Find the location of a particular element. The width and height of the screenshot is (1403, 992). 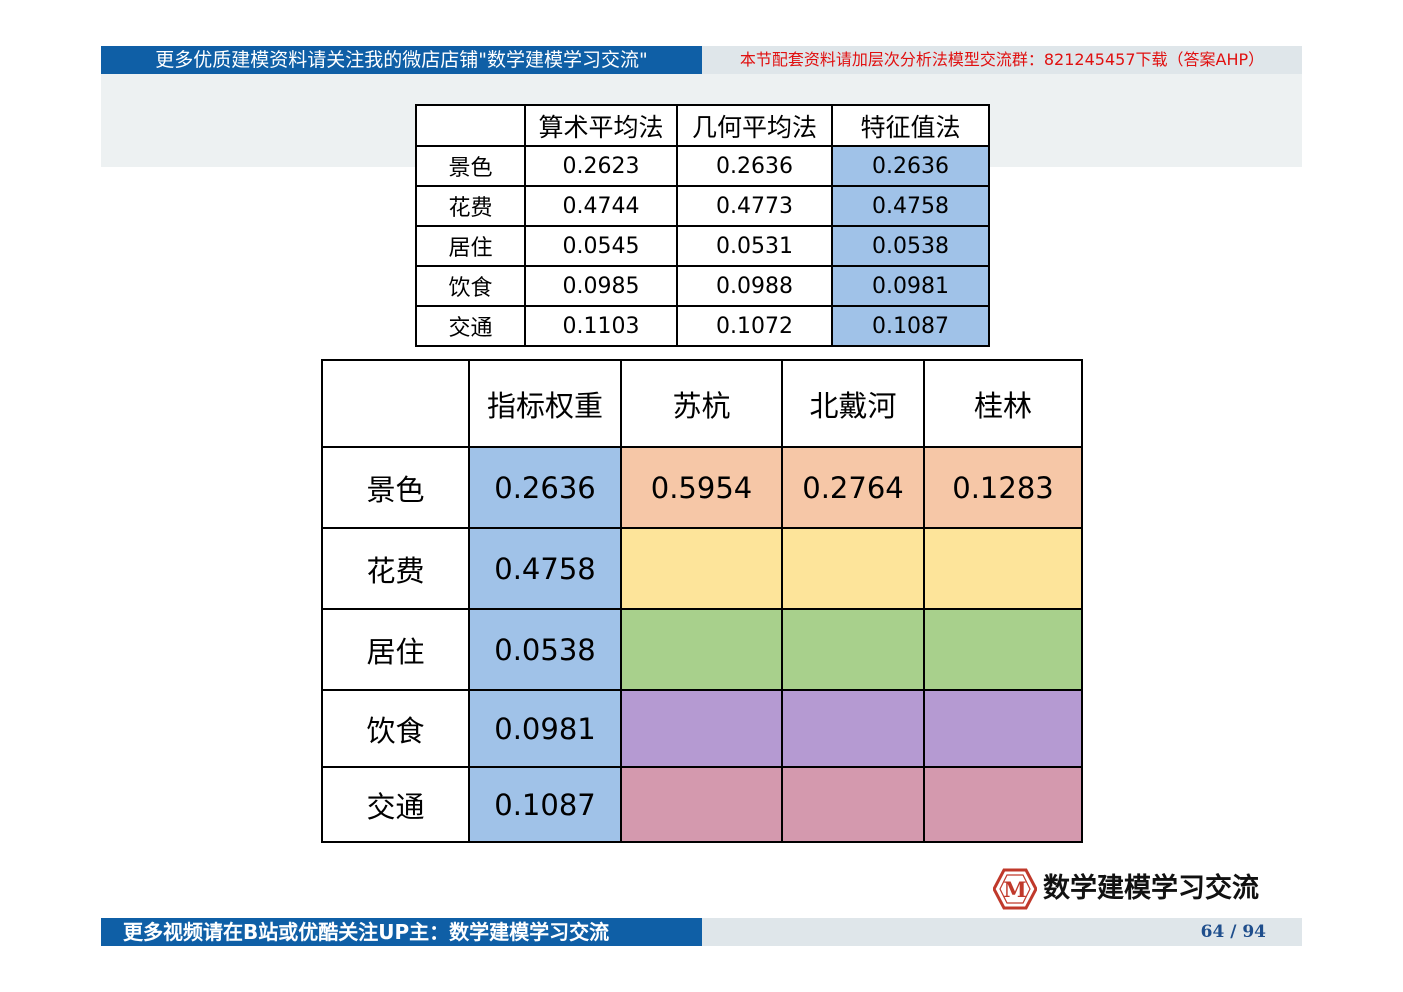

table-cell: 0.4744 is located at coordinates (601, 206).